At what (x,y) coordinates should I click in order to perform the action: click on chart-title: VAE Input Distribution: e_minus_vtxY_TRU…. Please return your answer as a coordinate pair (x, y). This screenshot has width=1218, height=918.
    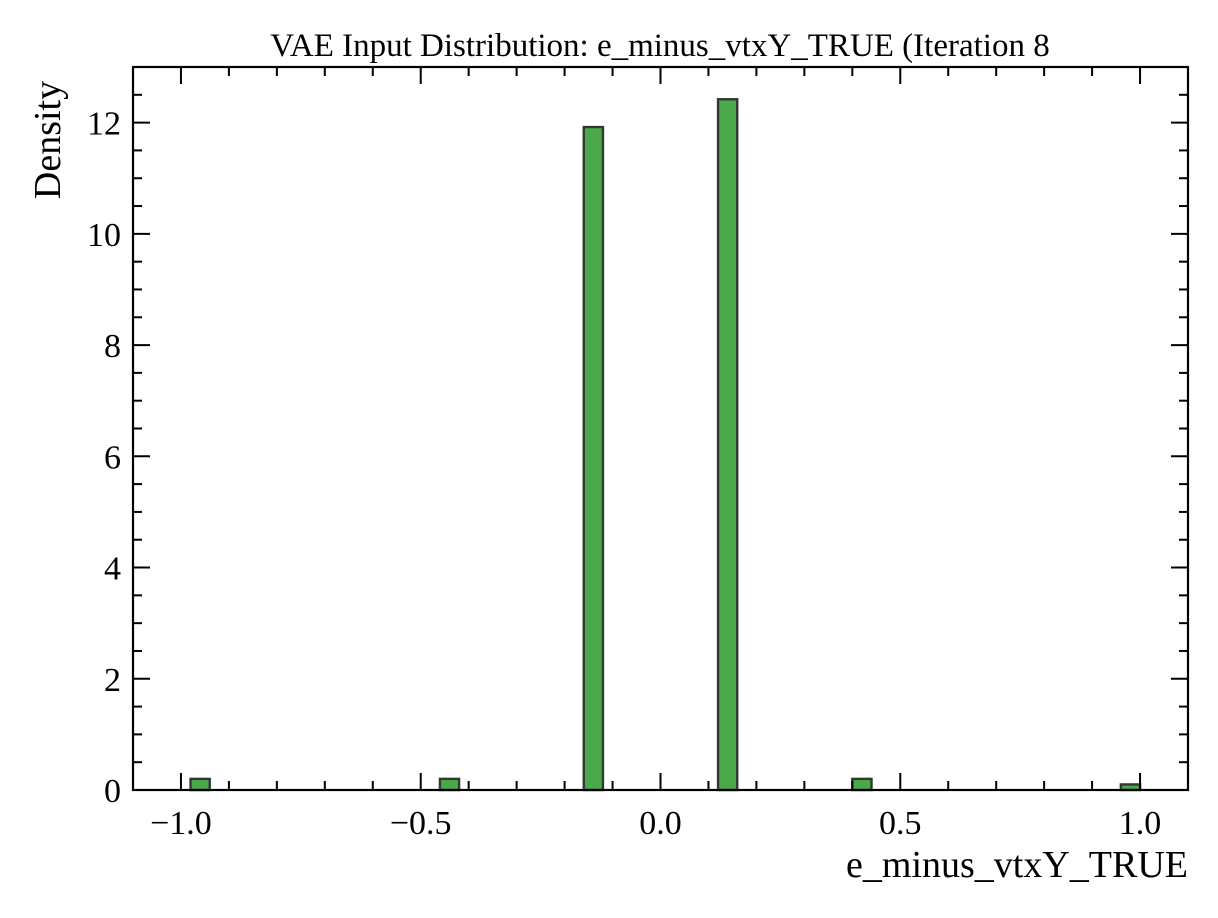
    Looking at the image, I should click on (659, 46).